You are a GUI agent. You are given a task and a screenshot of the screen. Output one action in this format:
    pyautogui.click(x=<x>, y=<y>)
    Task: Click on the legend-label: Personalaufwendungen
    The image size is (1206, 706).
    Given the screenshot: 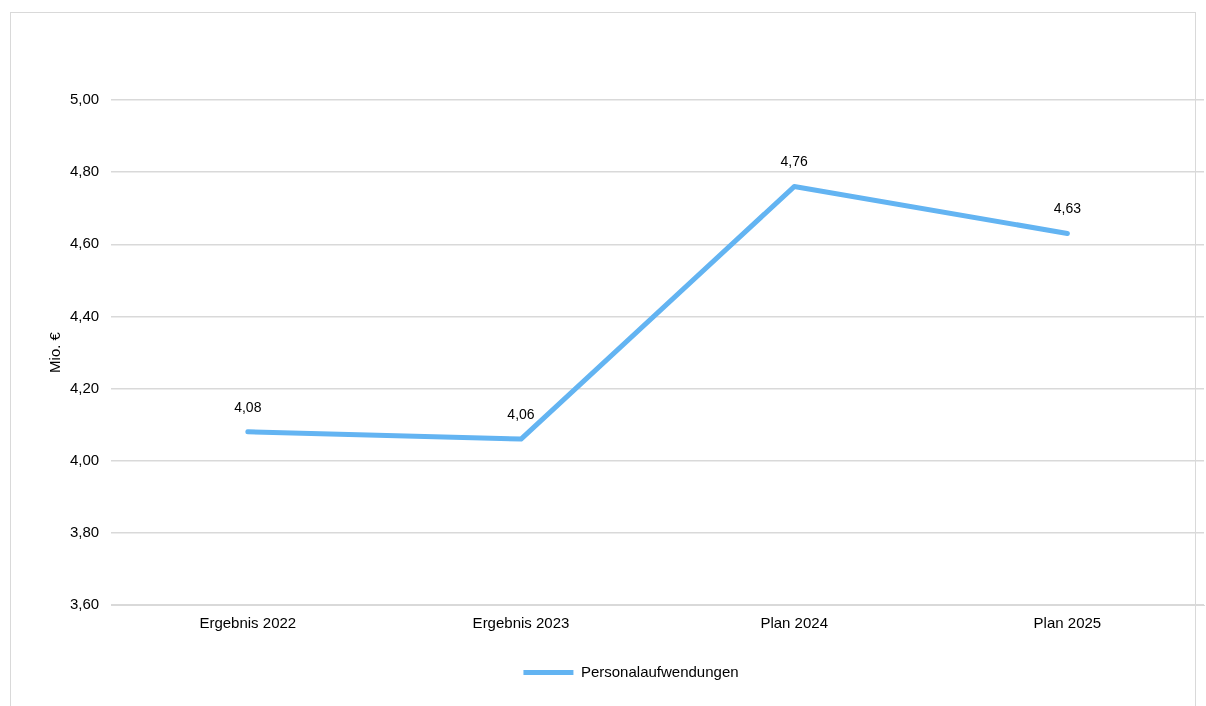 What is the action you would take?
    pyautogui.click(x=659, y=671)
    